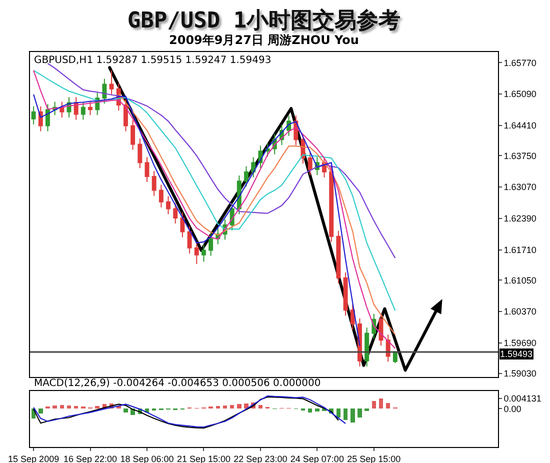 This screenshot has width=550, height=463. Describe the element at coordinates (177, 383) in the screenshot. I see `text: MACD(12,26,9) -0.004264 -0.004653 0.000506 0.000000` at that location.